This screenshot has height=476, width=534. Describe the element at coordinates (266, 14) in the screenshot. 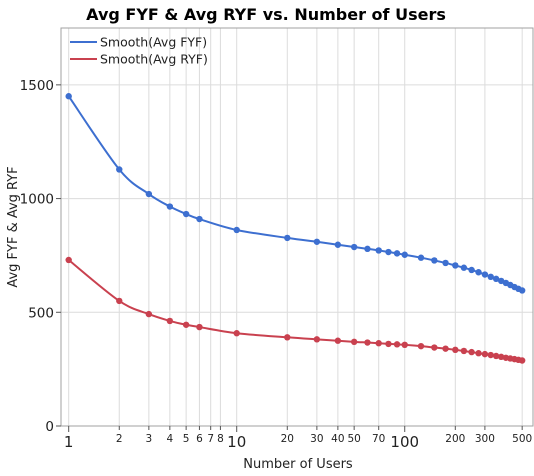

I see `chart-title: Avg FYF & Avg RYF vs. Number of Users` at that location.